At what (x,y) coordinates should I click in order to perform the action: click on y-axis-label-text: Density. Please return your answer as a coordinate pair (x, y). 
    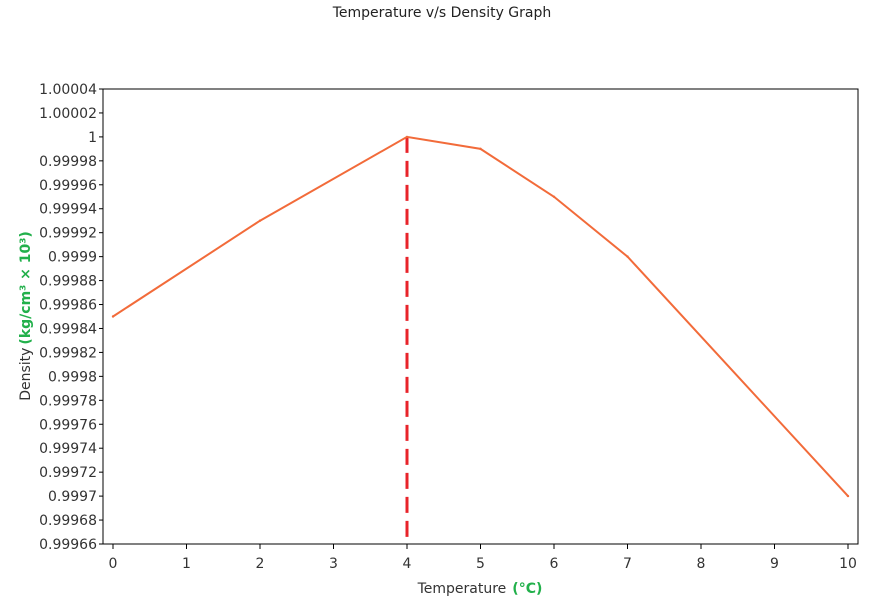
    Looking at the image, I should click on (26, 374).